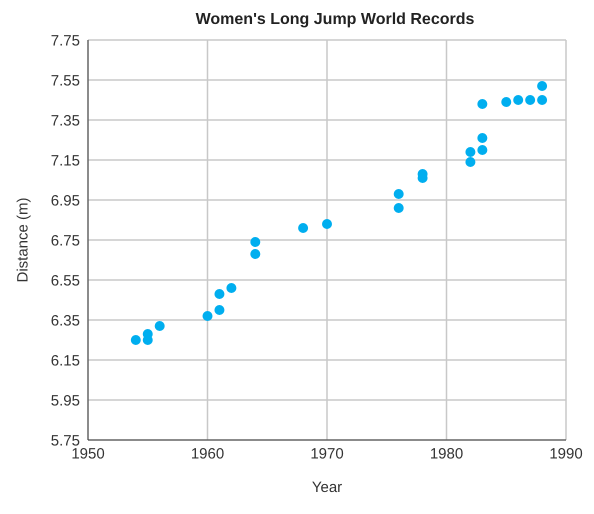  What do you see at coordinates (65, 241) in the screenshot?
I see `y-tick-label: 6.75` at bounding box center [65, 241].